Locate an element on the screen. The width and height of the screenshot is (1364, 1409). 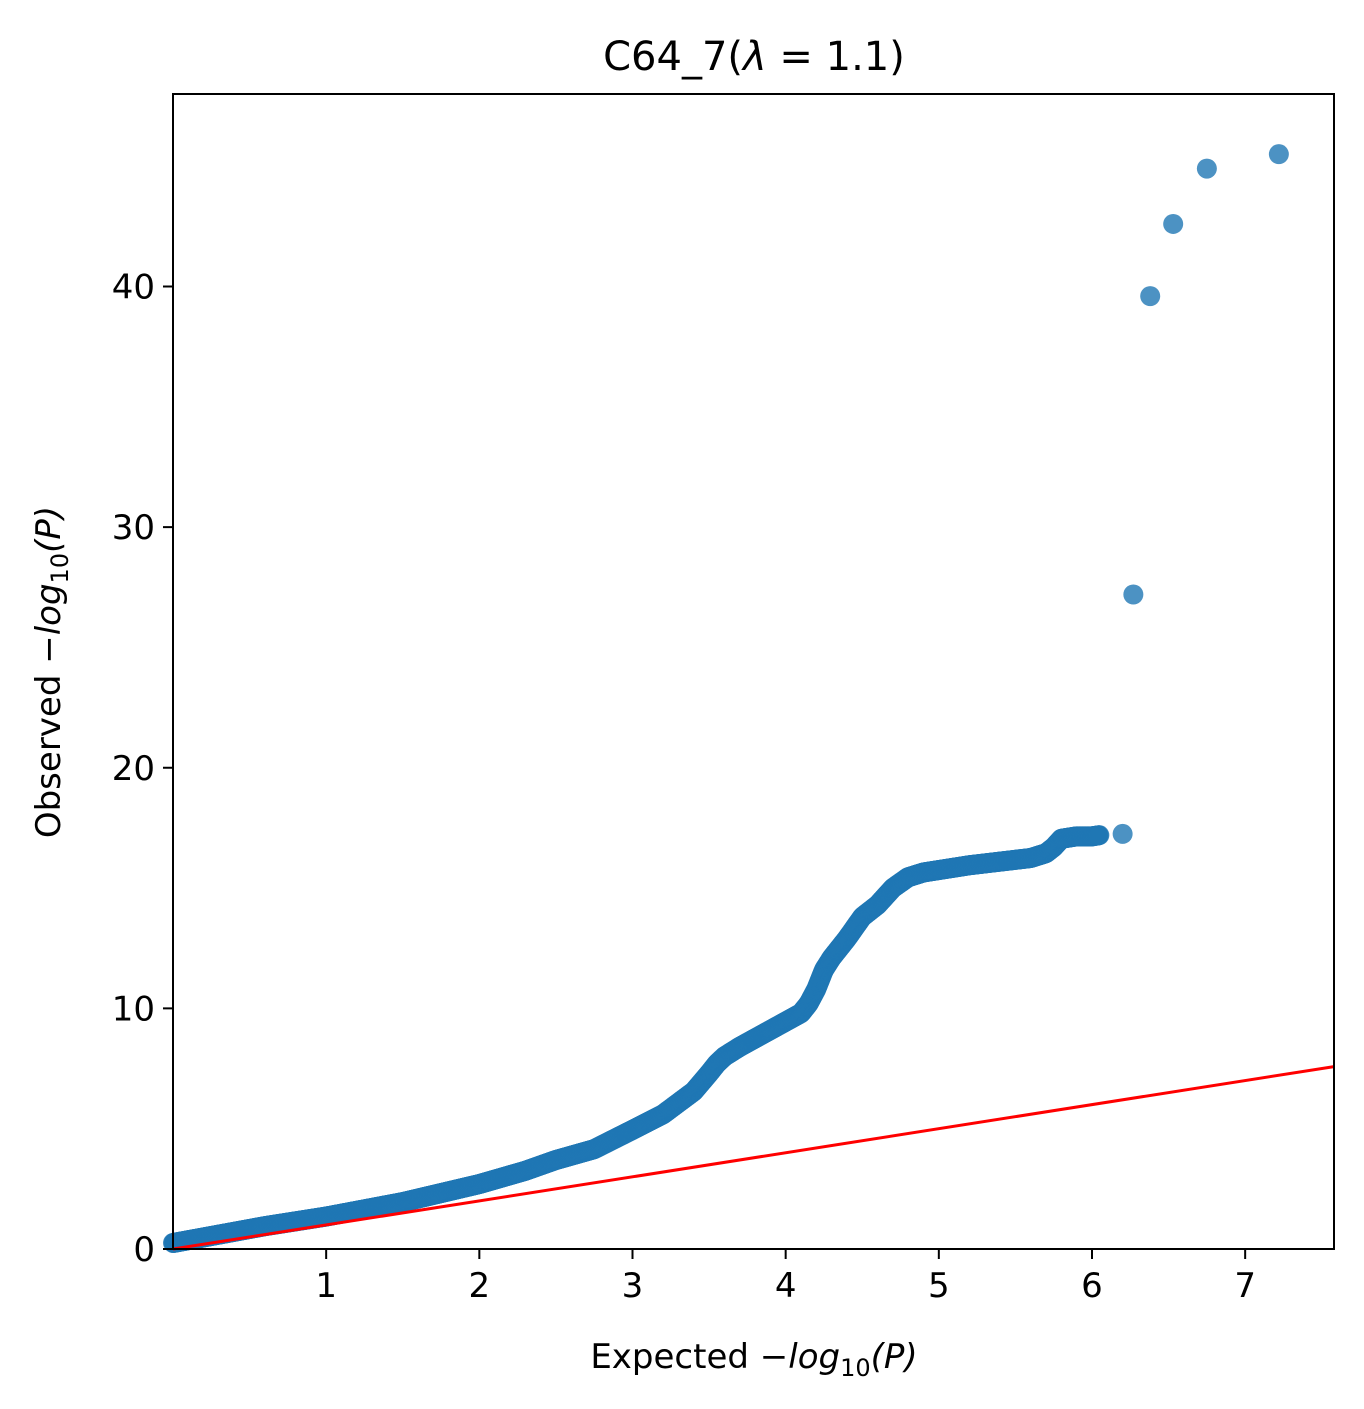
chart-title-lambda: λ is located at coordinates (754, 57).